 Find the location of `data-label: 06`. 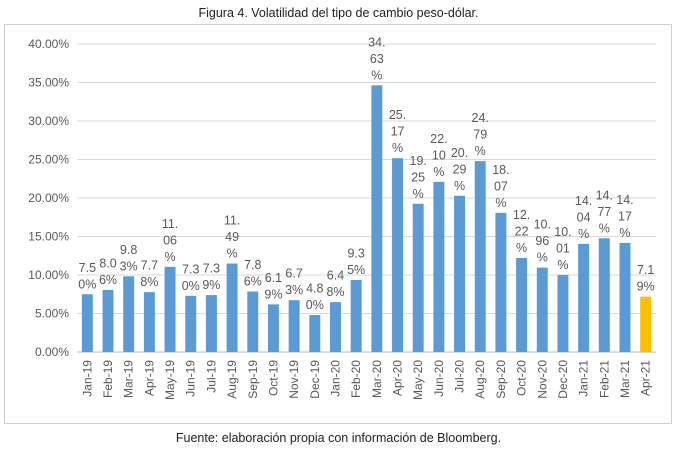

data-label: 06 is located at coordinates (170, 240).